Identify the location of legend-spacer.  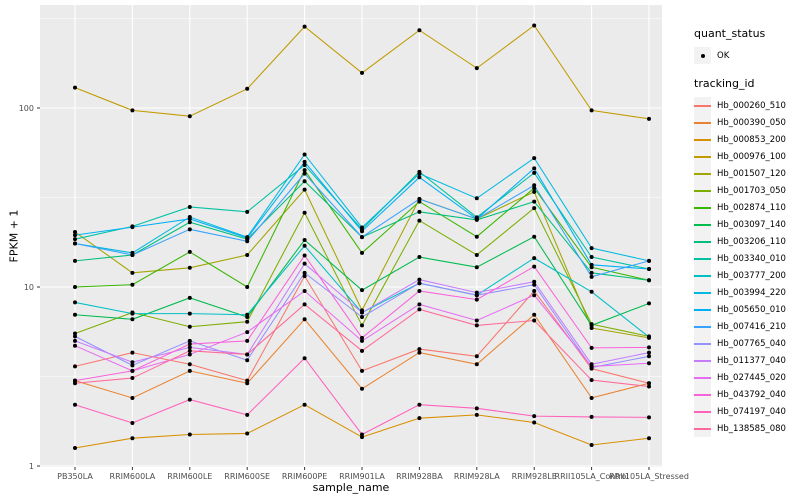
(740, 70).